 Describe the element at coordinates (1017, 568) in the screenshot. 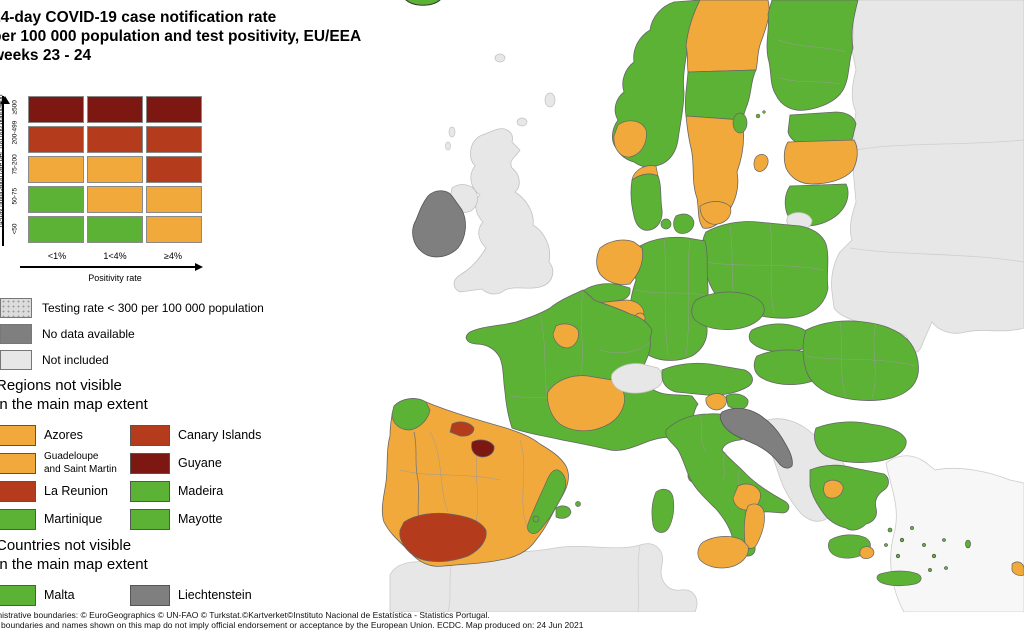

I see `region-rhodes` at that location.